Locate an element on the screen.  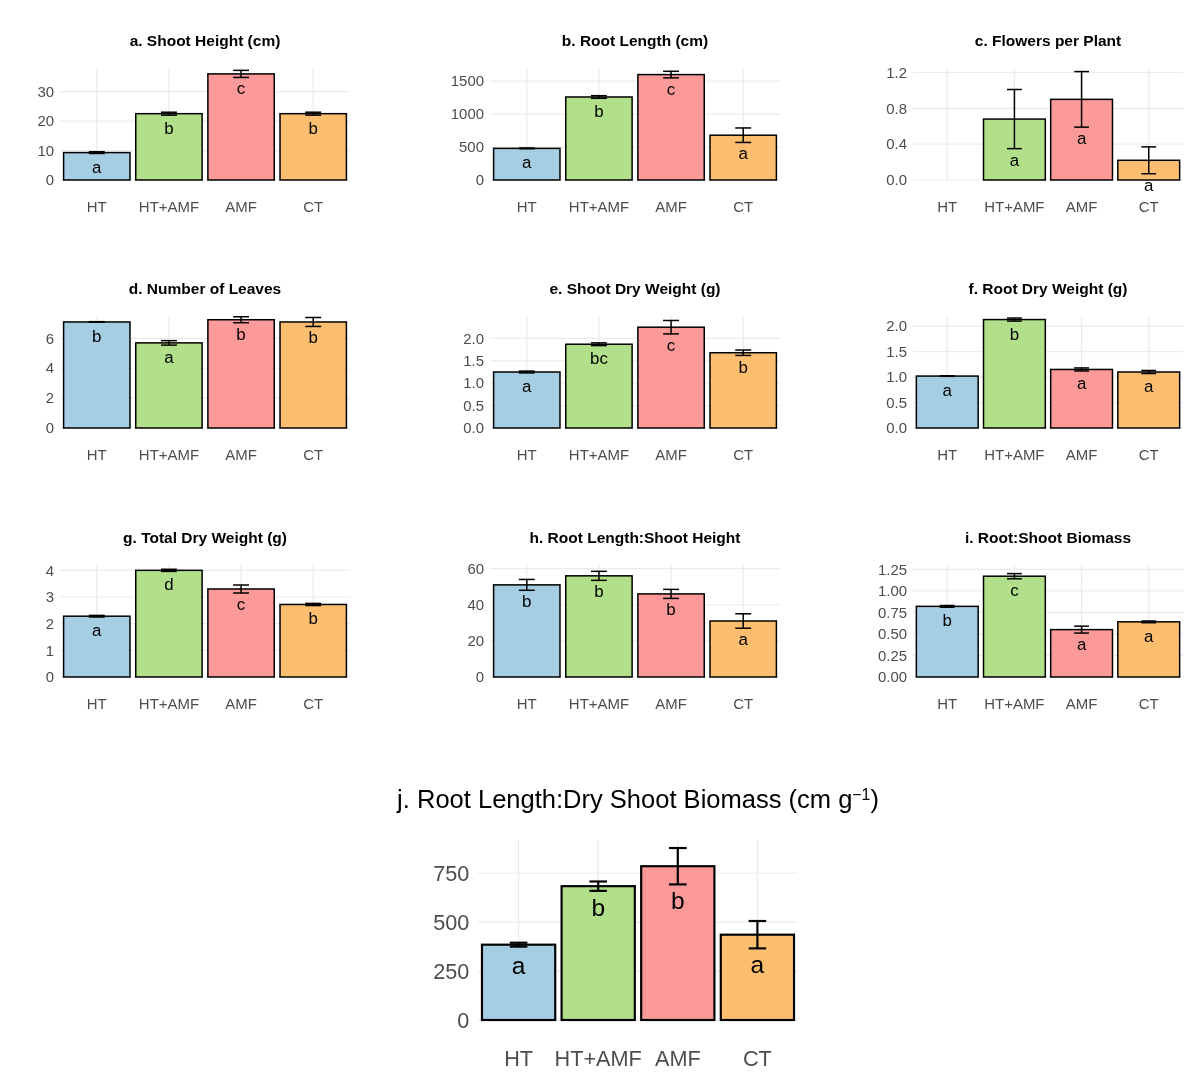
y-tick-label: 40 is located at coordinates (475, 604).